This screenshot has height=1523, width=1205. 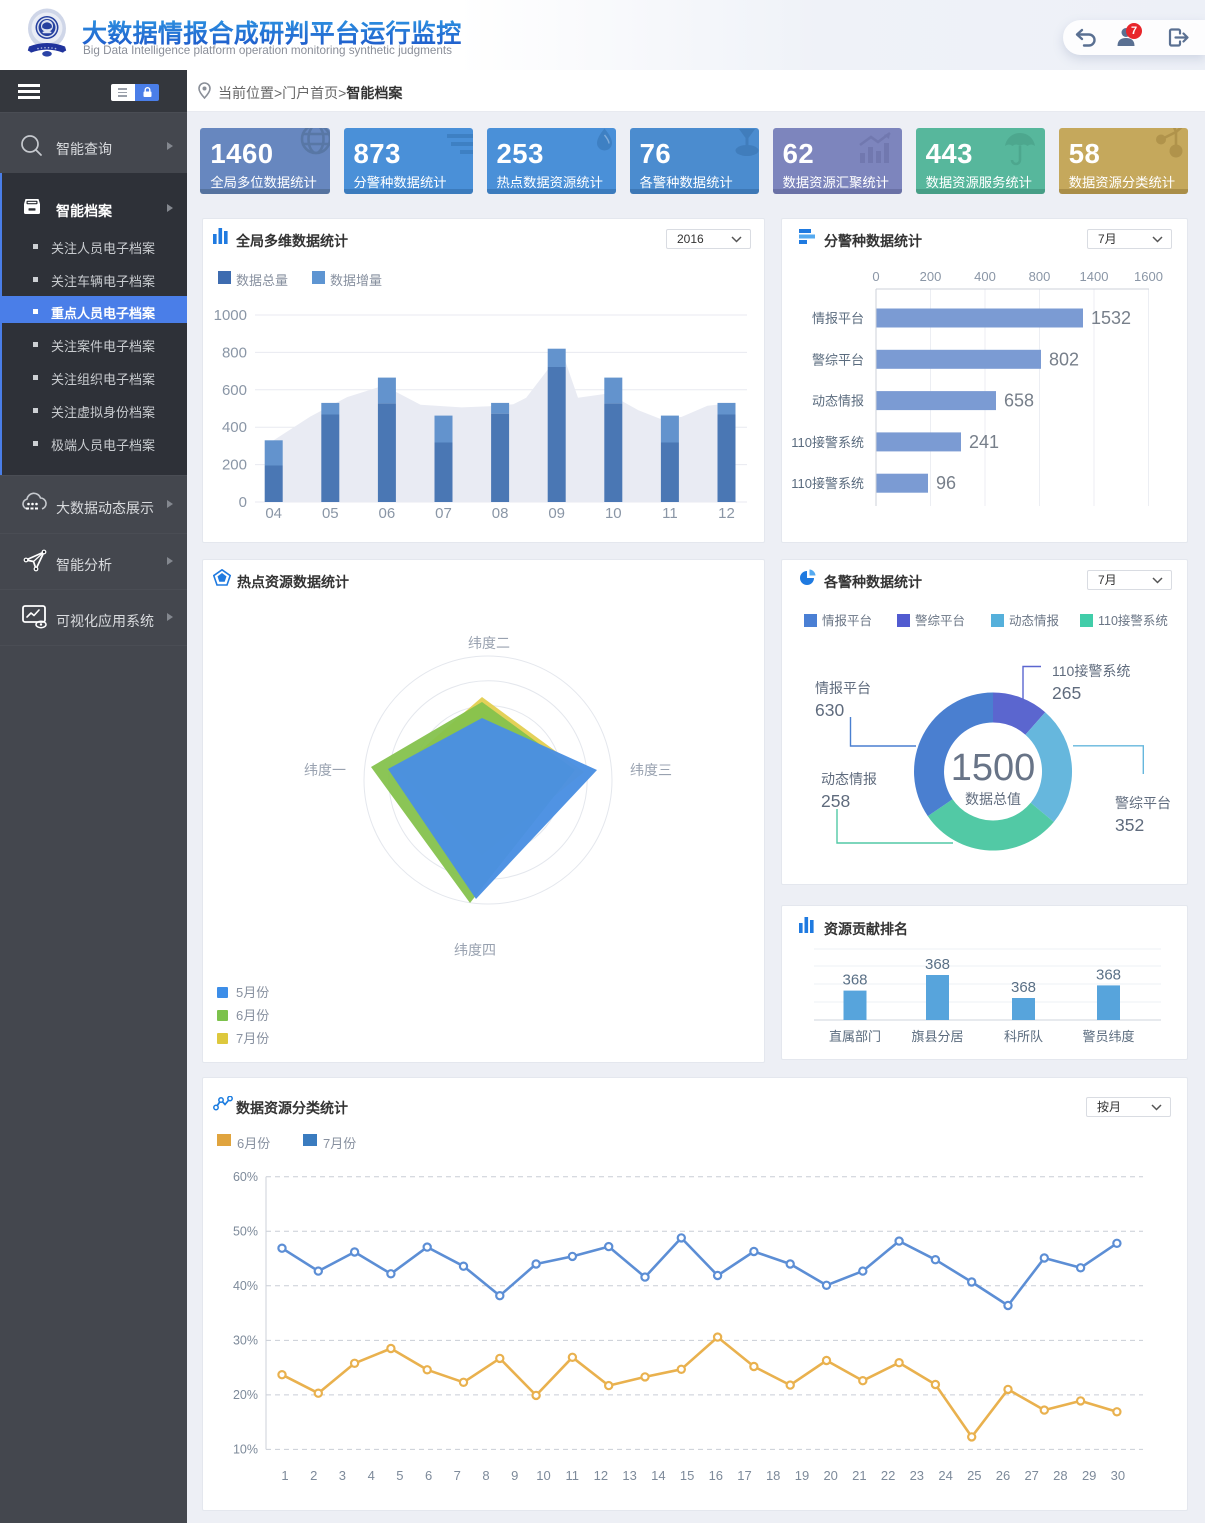 What do you see at coordinates (245, 1177) in the screenshot?
I see `svg-text: 60%` at bounding box center [245, 1177].